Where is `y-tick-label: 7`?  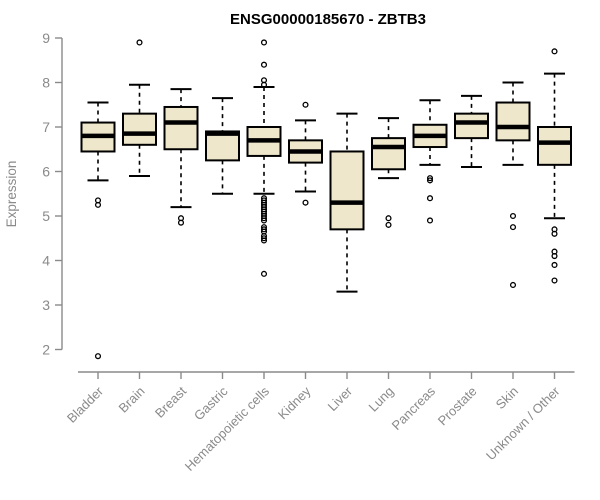
y-tick-label: 7 is located at coordinates (46, 127).